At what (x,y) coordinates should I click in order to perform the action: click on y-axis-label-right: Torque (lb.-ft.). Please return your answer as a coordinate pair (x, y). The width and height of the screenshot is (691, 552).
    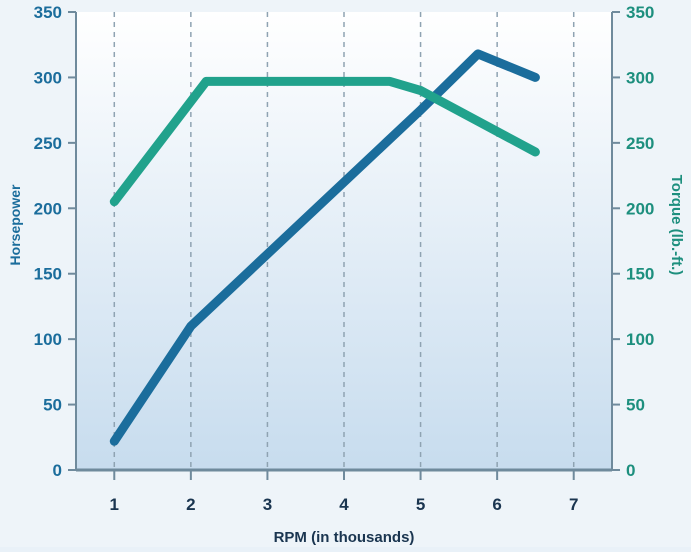
    Looking at the image, I should click on (676, 225).